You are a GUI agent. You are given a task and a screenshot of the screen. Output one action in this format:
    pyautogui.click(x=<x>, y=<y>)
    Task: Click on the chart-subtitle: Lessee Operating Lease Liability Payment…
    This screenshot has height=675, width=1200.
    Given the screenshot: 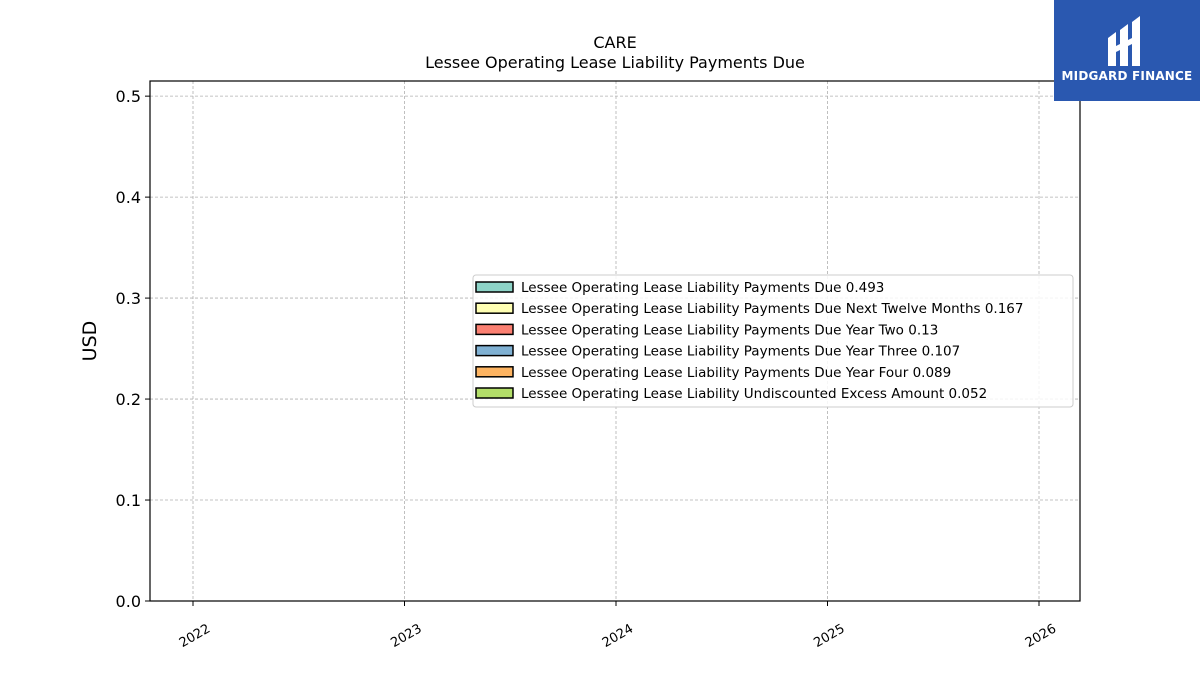 What is the action you would take?
    pyautogui.click(x=615, y=62)
    